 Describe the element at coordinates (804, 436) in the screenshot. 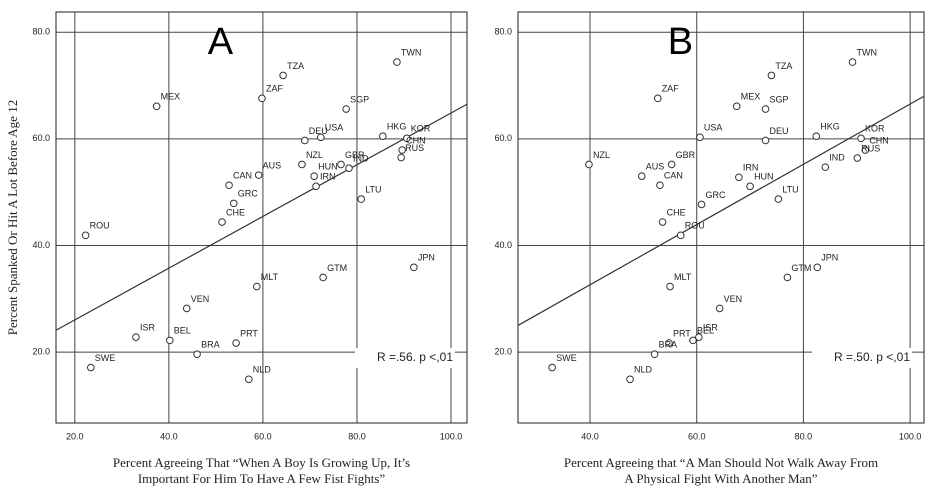

I see `x-tick-label: 80.0` at that location.